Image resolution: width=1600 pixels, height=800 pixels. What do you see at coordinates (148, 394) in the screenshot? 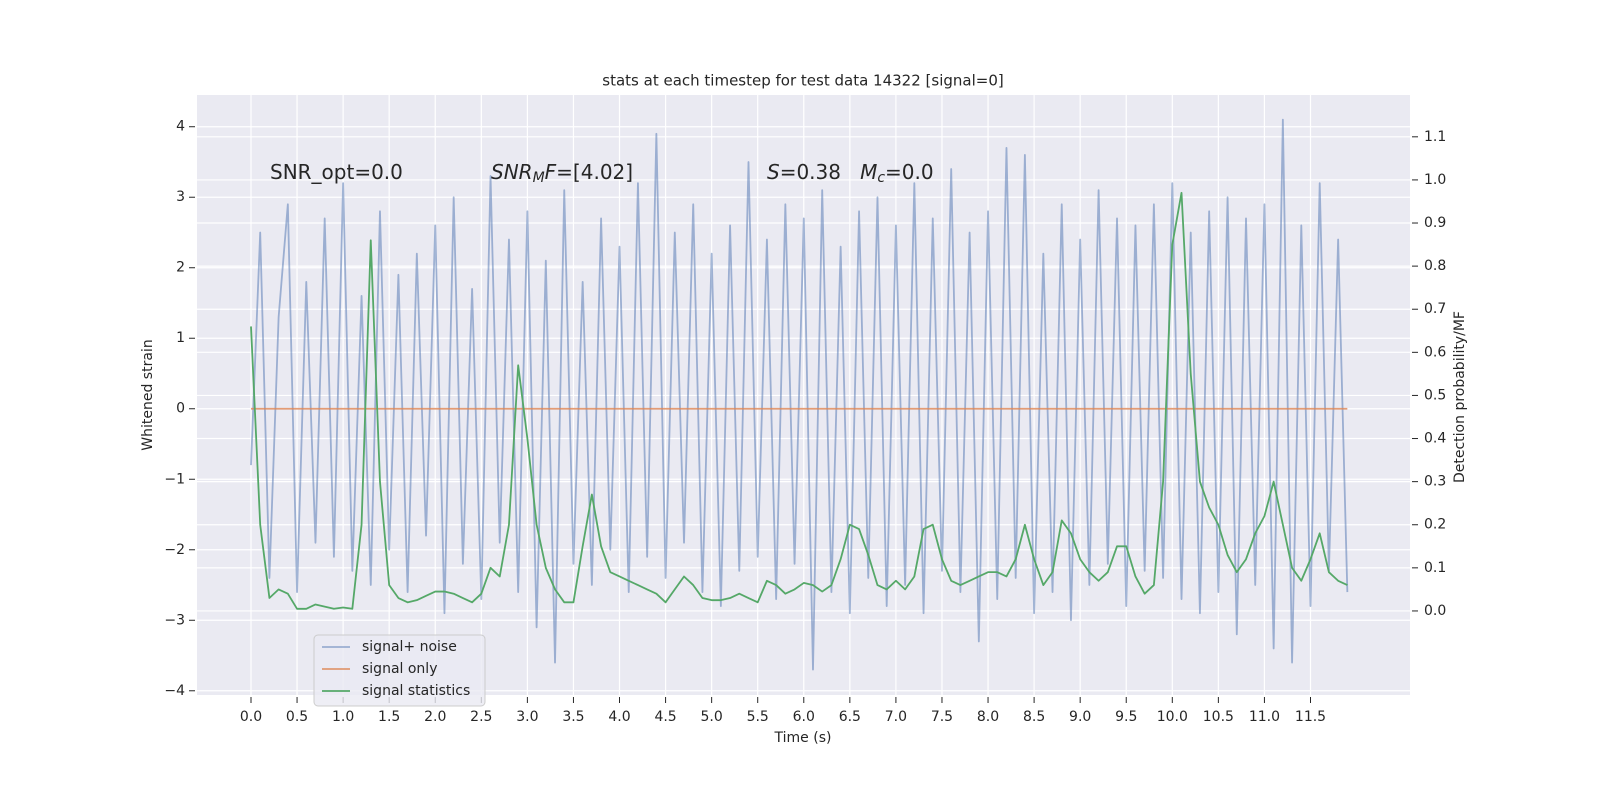
I see `y-axis-label: Whitened strain` at bounding box center [148, 394].